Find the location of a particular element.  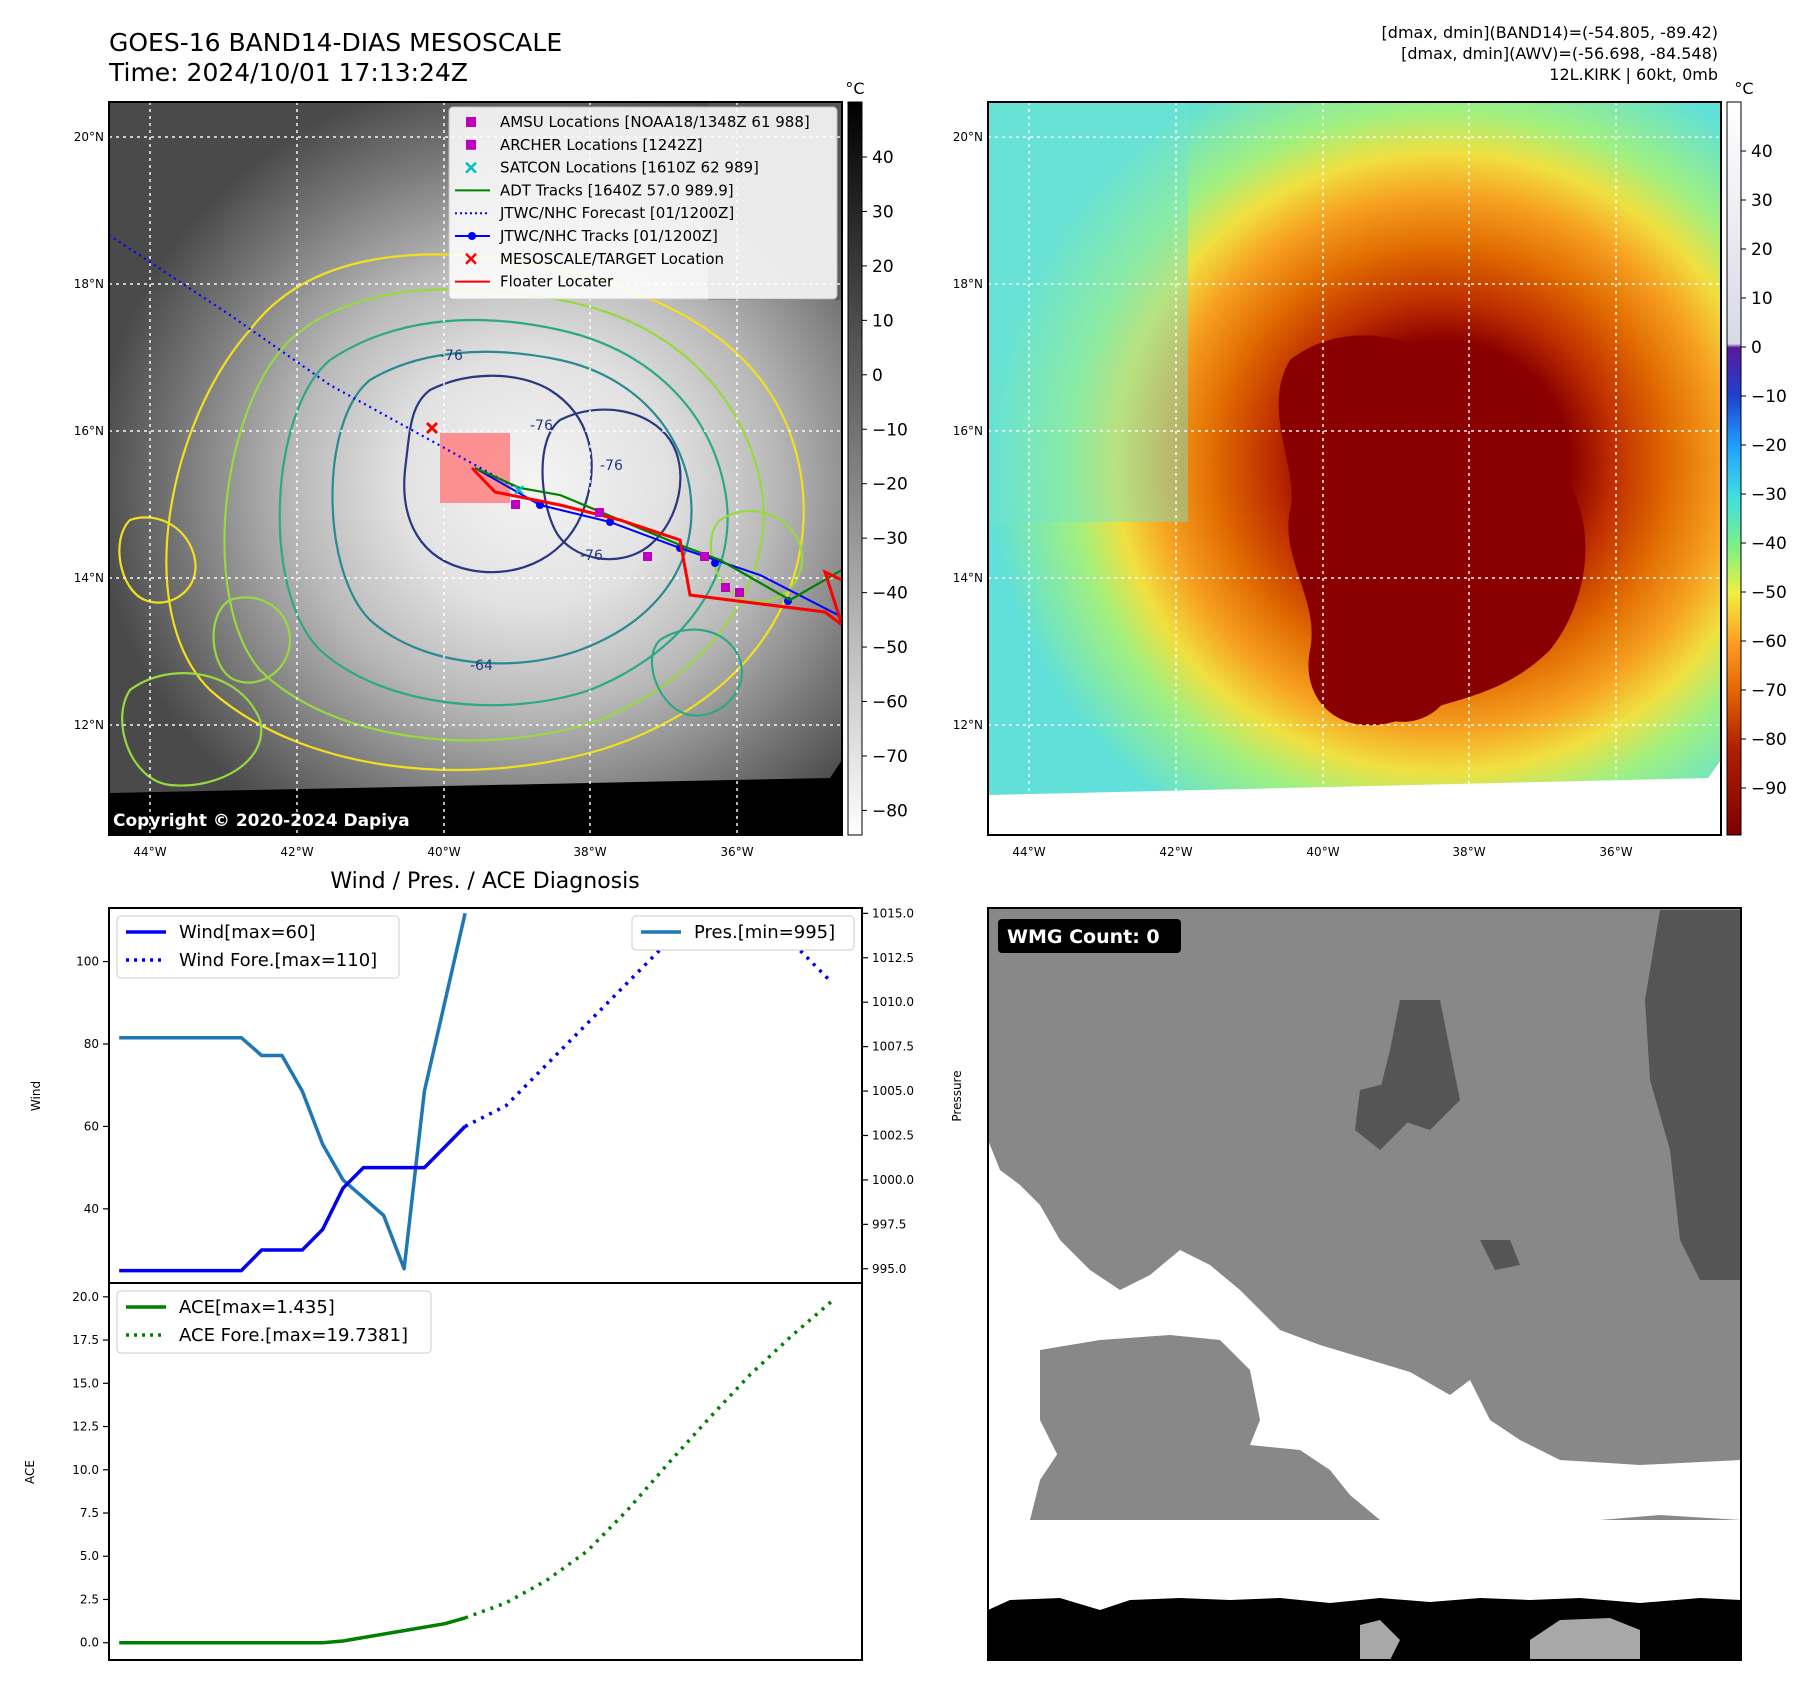

satcon-markers is located at coordinates (519, 490).